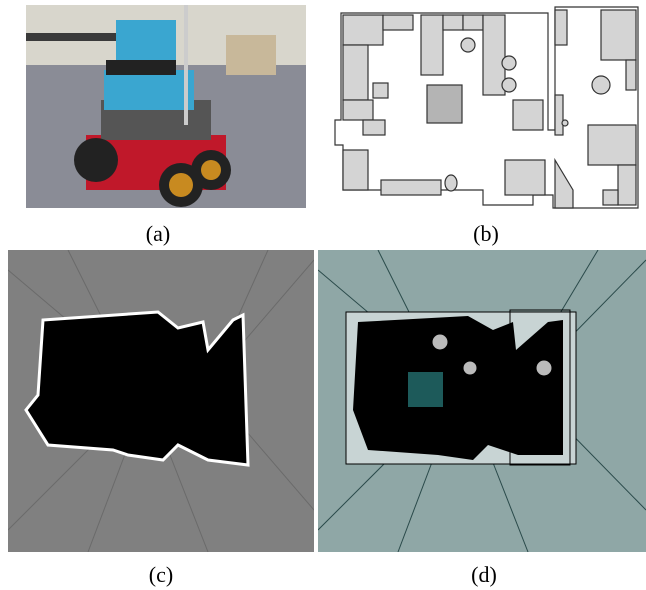 The height and width of the screenshot is (590, 646). Describe the element at coordinates (486, 233) in the screenshot. I see `caption: (b)` at that location.